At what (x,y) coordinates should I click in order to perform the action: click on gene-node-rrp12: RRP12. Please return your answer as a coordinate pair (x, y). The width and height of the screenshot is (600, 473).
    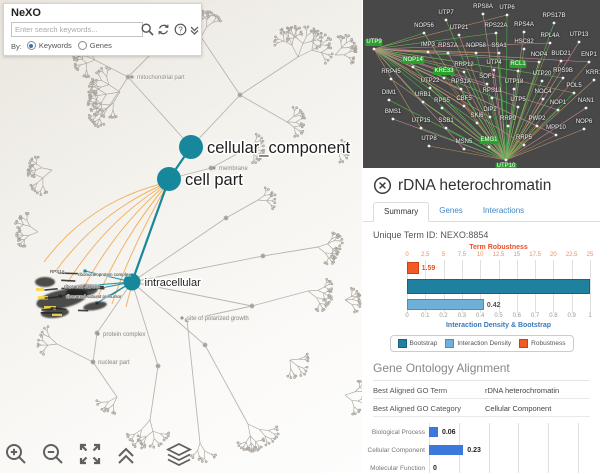
    Looking at the image, I should click on (464, 65).